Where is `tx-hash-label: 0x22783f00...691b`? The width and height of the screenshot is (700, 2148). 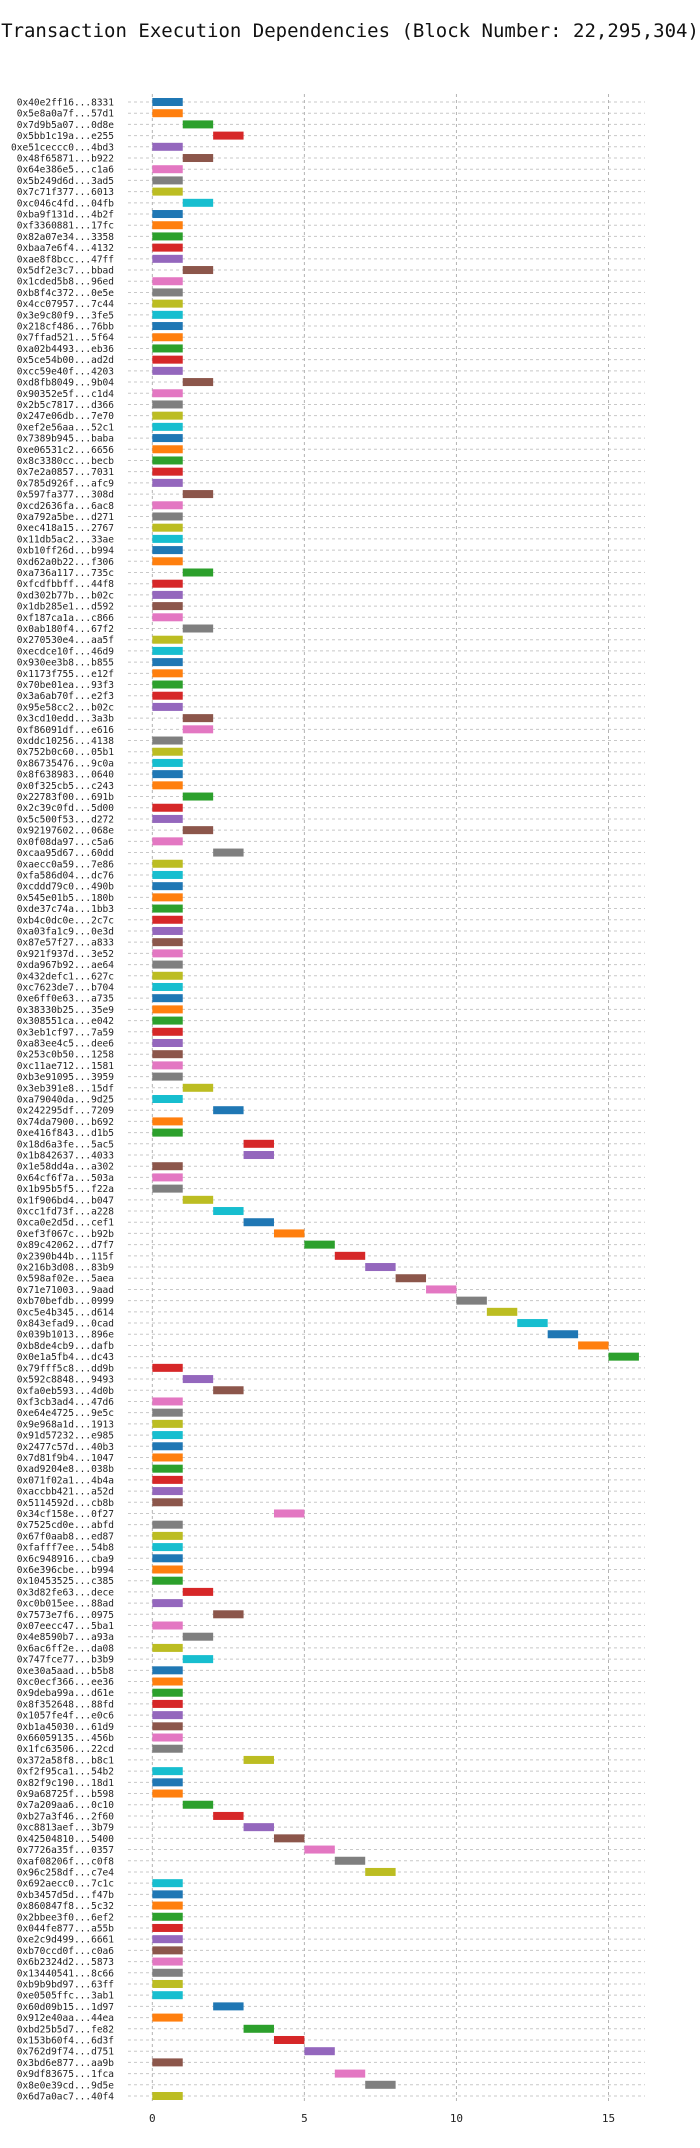
tx-hash-label: 0x22783f00...691b is located at coordinates (66, 797).